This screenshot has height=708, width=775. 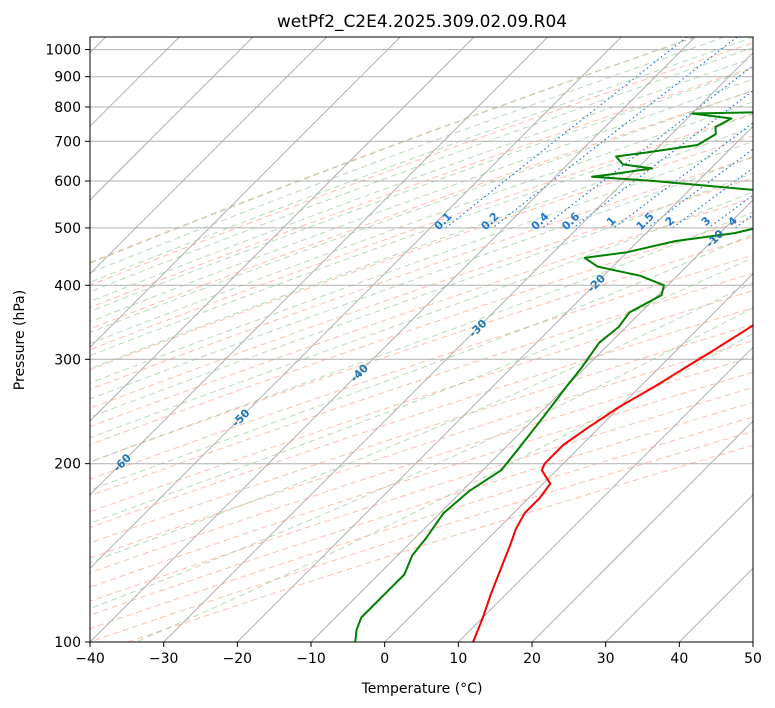 What do you see at coordinates (311, 659) in the screenshot?
I see `x-tick-label: −10` at bounding box center [311, 659].